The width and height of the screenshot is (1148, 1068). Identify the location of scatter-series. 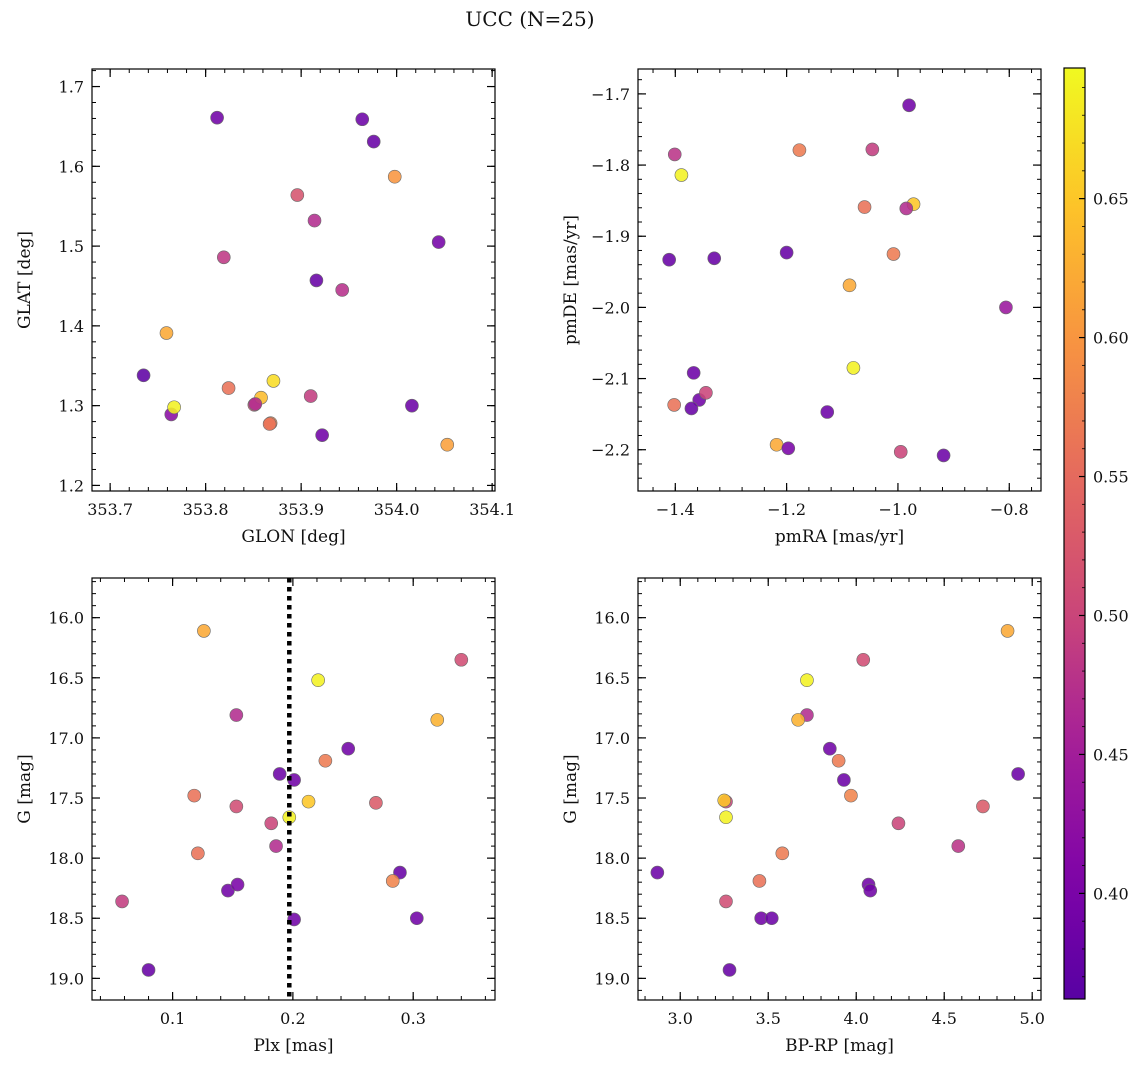
(295, 281).